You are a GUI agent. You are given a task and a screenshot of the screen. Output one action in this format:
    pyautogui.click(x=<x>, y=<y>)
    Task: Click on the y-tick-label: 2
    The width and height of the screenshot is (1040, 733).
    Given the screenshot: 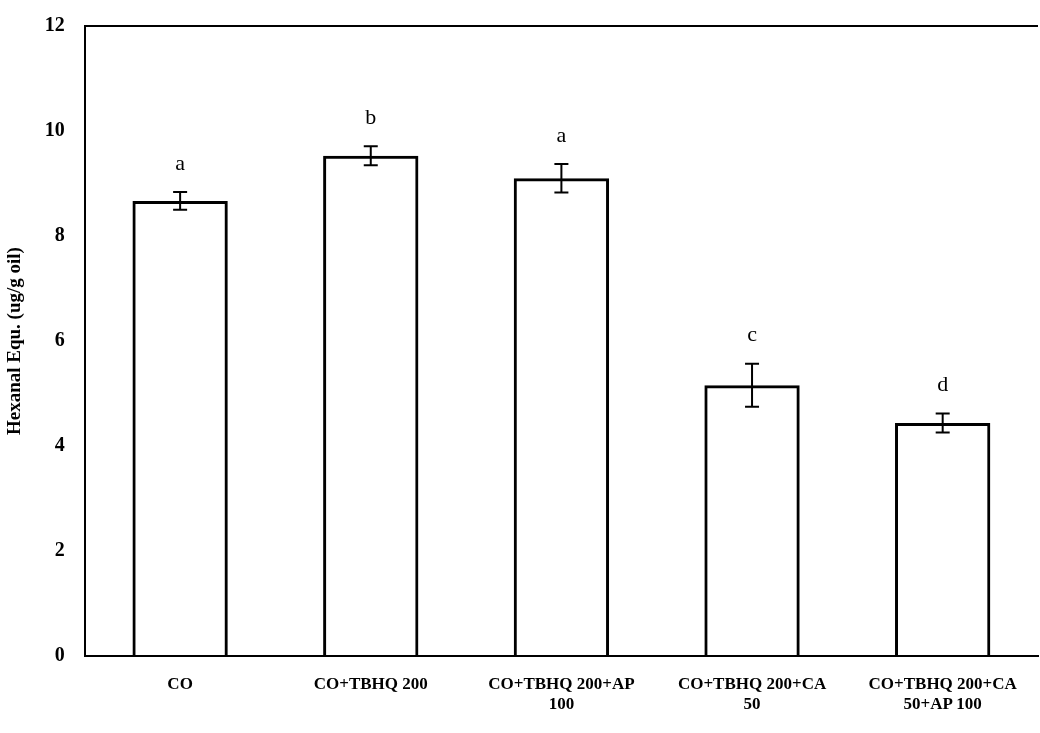 What is the action you would take?
    pyautogui.click(x=59, y=549)
    